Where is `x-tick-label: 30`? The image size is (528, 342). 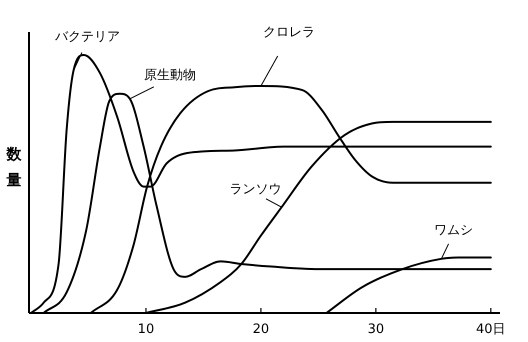
x-tick-label: 30 is located at coordinates (376, 329).